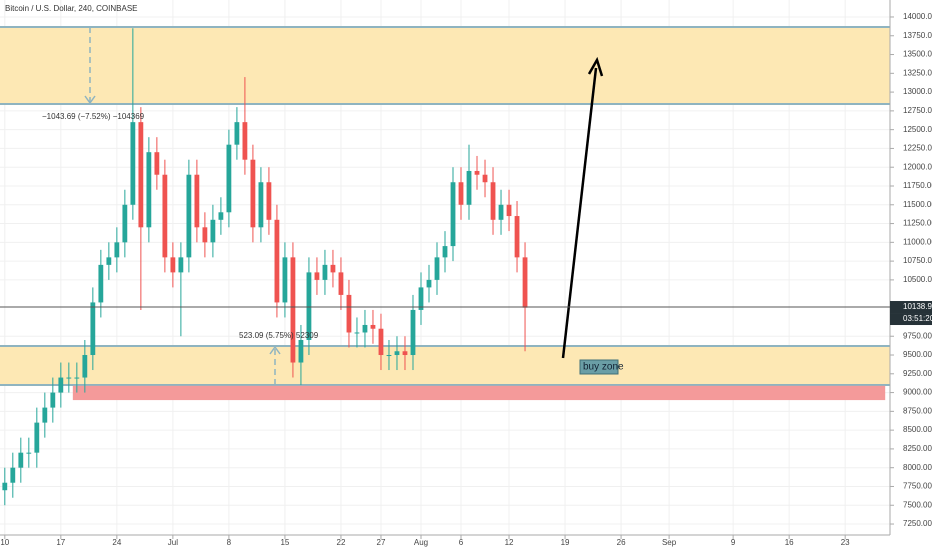 The image size is (932, 550). What do you see at coordinates (565, 542) in the screenshot?
I see `x-tick-label: 19` at bounding box center [565, 542].